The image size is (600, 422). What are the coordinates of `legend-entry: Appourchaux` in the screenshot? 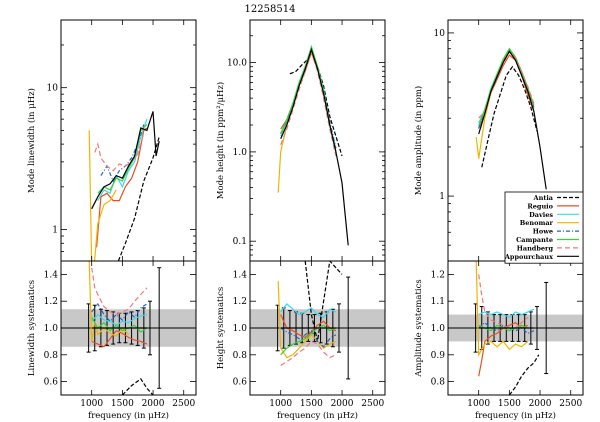 It's located at (541, 257).